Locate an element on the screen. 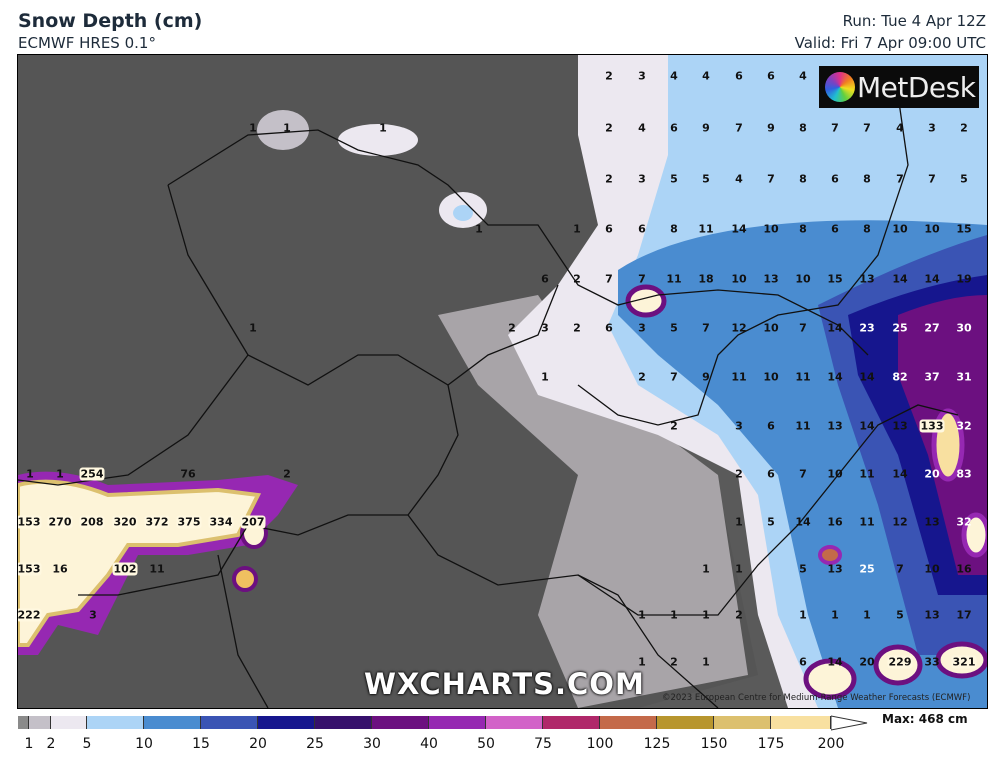 This screenshot has width=1001, height=768. snow-depth-value: 15 is located at coordinates (964, 229).